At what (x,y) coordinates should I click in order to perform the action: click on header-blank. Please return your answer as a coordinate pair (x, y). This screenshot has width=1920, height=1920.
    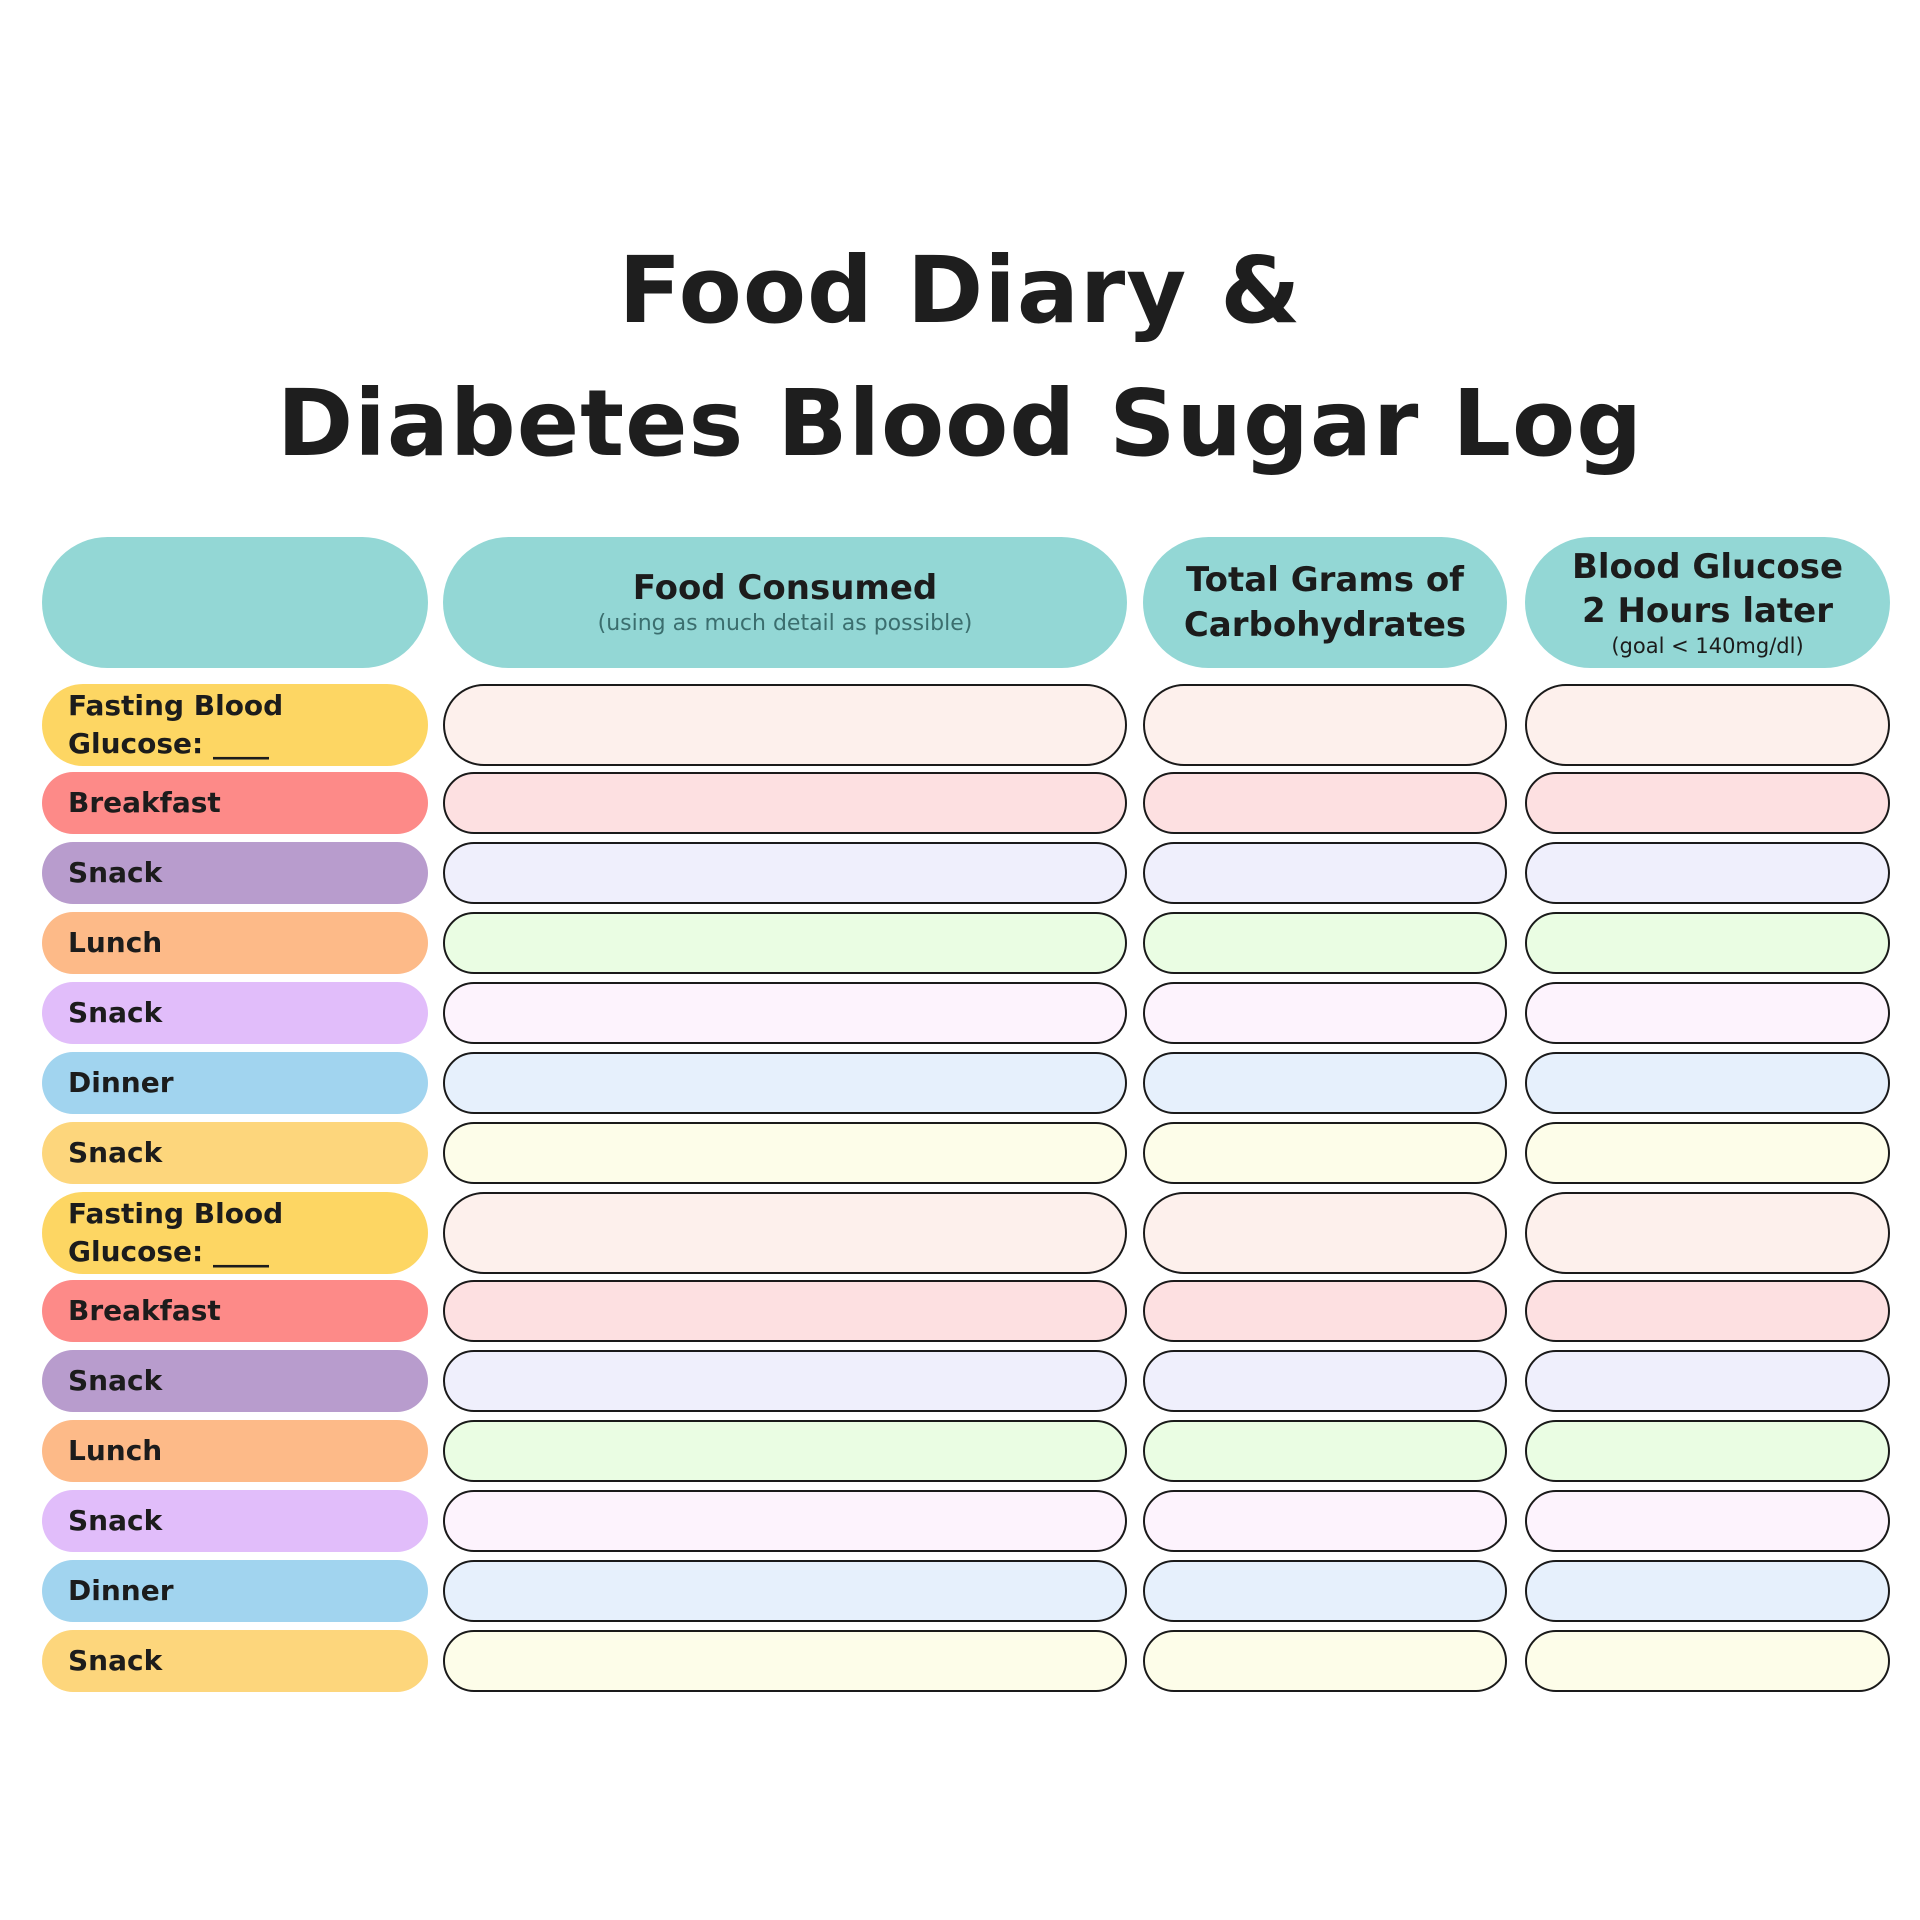
    Looking at the image, I should click on (235, 602).